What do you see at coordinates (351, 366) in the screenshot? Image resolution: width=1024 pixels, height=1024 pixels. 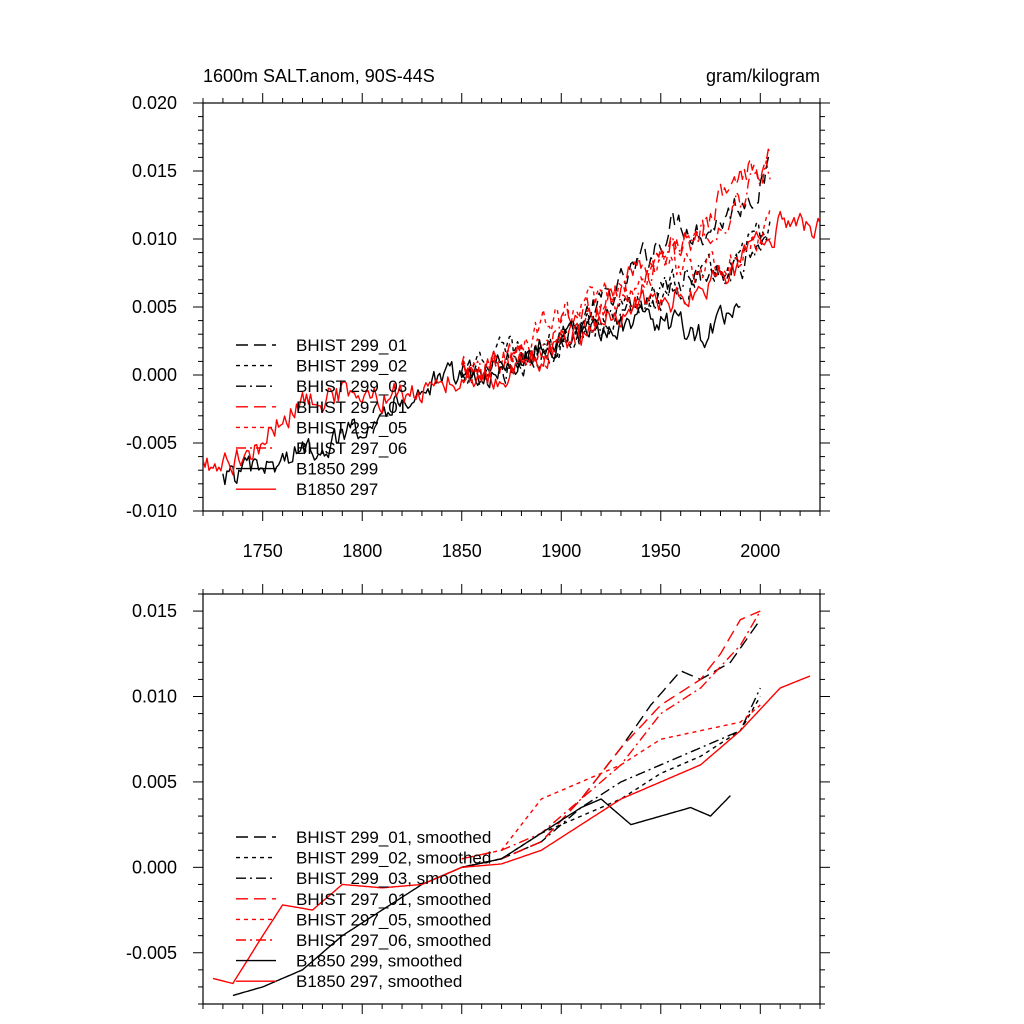 I see `legend-label: BHIST 299_02` at bounding box center [351, 366].